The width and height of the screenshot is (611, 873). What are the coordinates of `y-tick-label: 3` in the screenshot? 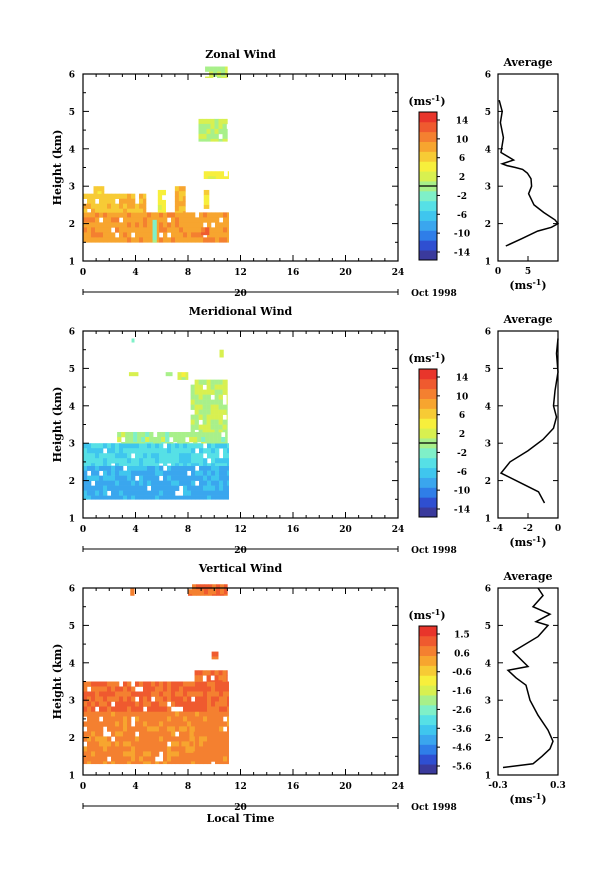 It's located at (72, 445).